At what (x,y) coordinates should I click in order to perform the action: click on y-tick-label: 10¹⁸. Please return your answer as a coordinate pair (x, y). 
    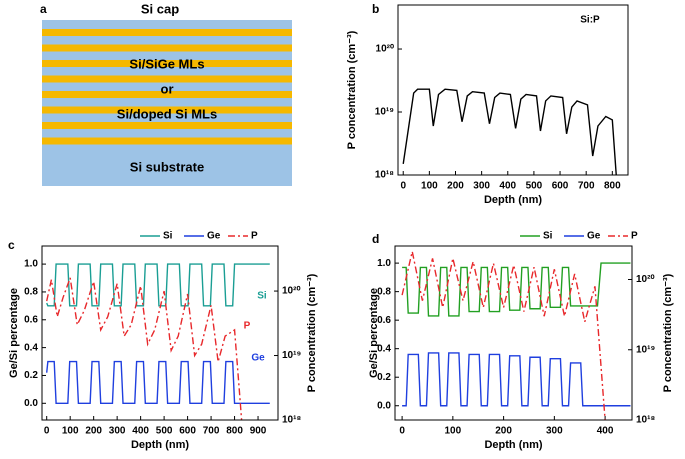
    Looking at the image, I should click on (384, 175).